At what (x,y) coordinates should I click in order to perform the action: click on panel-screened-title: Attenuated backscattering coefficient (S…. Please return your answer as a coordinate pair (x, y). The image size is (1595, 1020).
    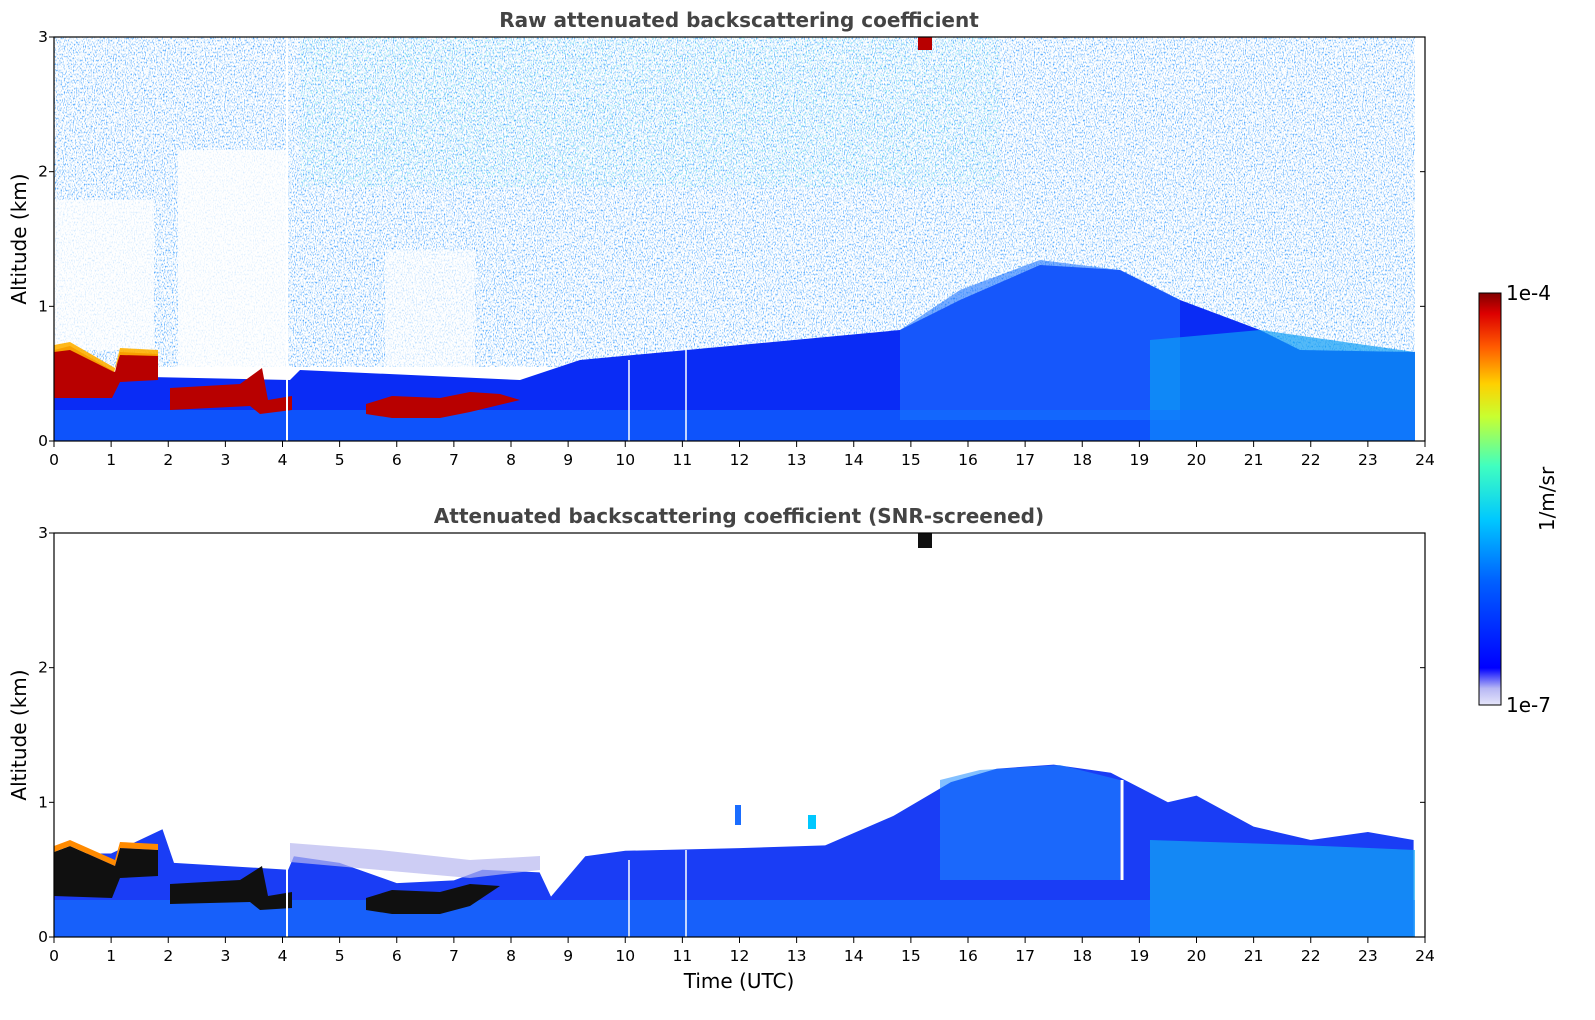
    Looking at the image, I should click on (739, 516).